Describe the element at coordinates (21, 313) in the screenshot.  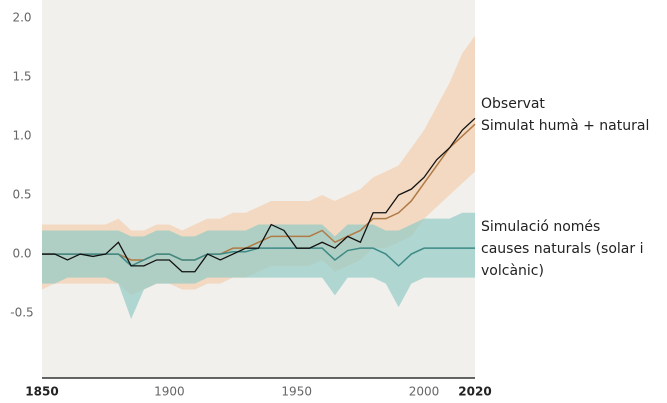
I see `y-tick-label: -0.5` at that location.